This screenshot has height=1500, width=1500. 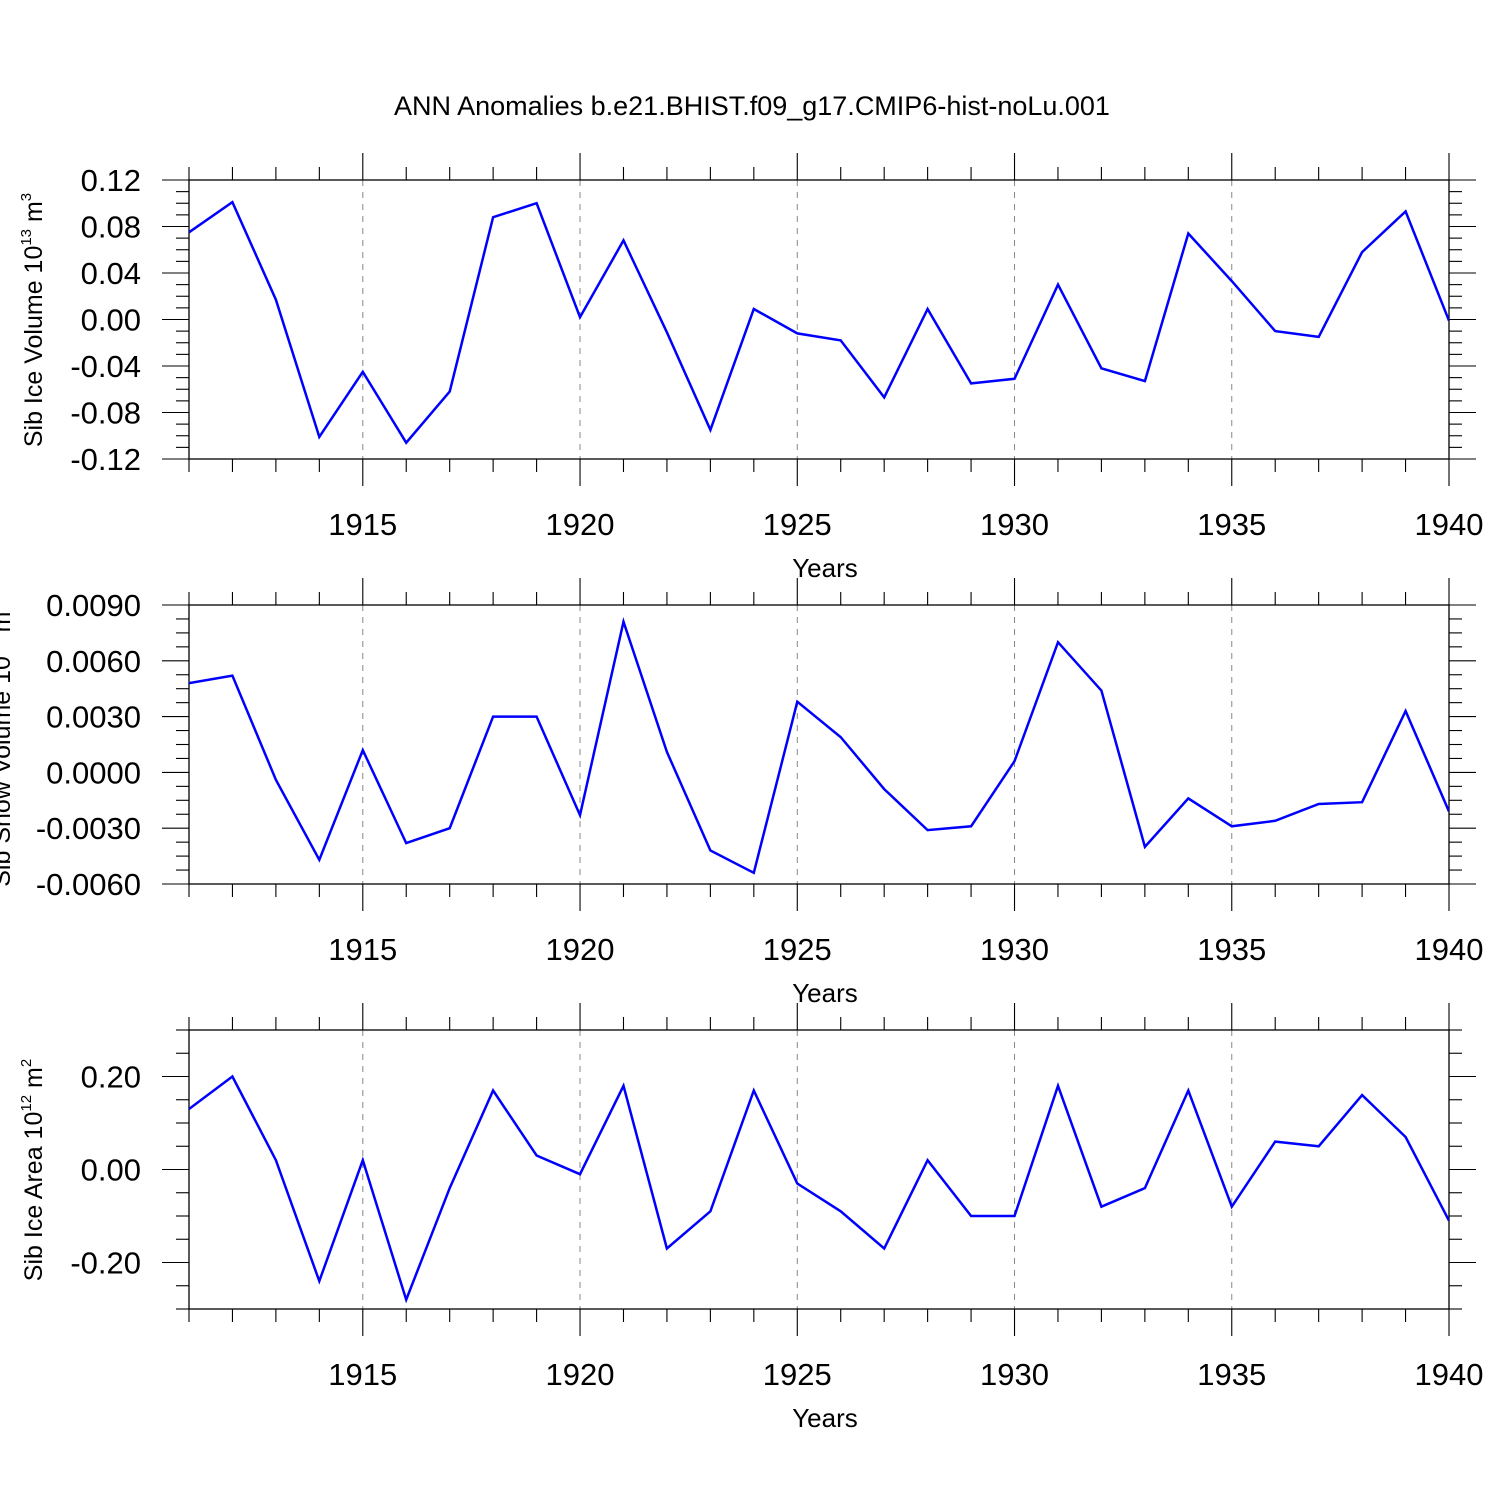 I want to click on y-axis-label: Sib Snow Volume 1013 m3, so click(x=8, y=745).